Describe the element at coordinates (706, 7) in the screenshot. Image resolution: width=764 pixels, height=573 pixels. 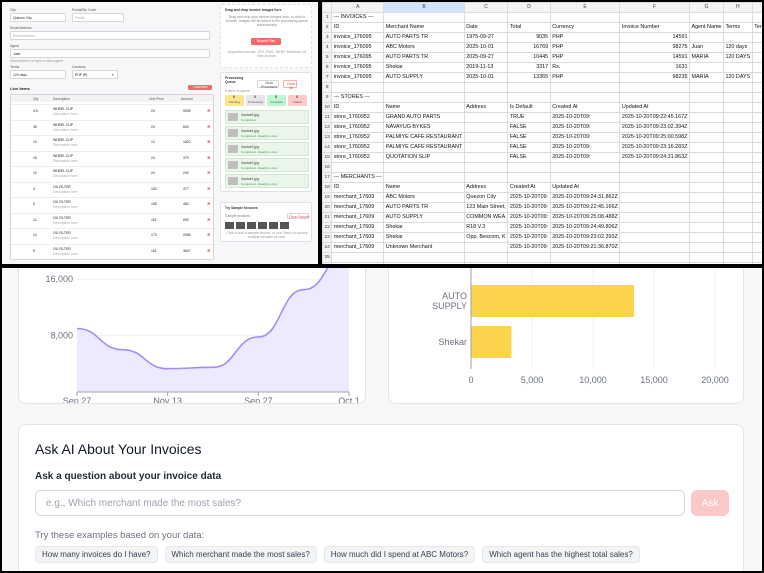
I see `column-header-g: G` at that location.